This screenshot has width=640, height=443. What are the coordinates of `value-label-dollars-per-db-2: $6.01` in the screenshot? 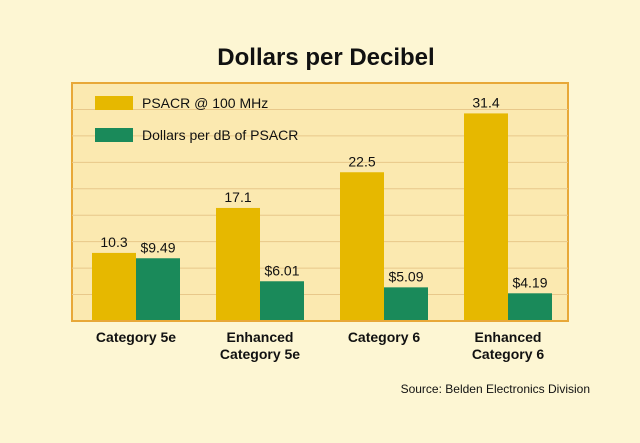 It's located at (281, 270).